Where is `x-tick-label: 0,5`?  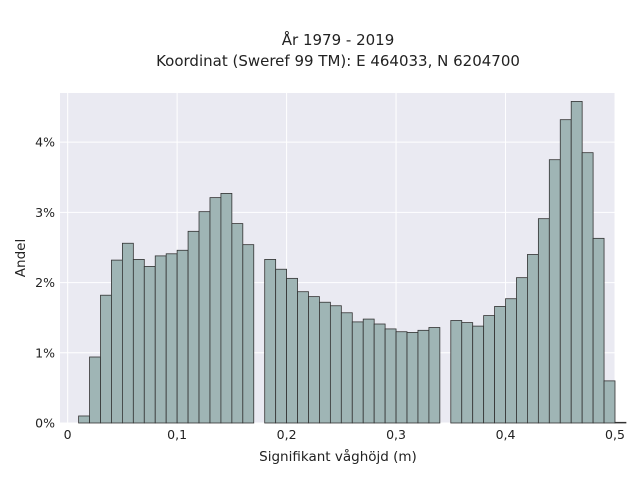
x-tick-label: 0,5 is located at coordinates (615, 434).